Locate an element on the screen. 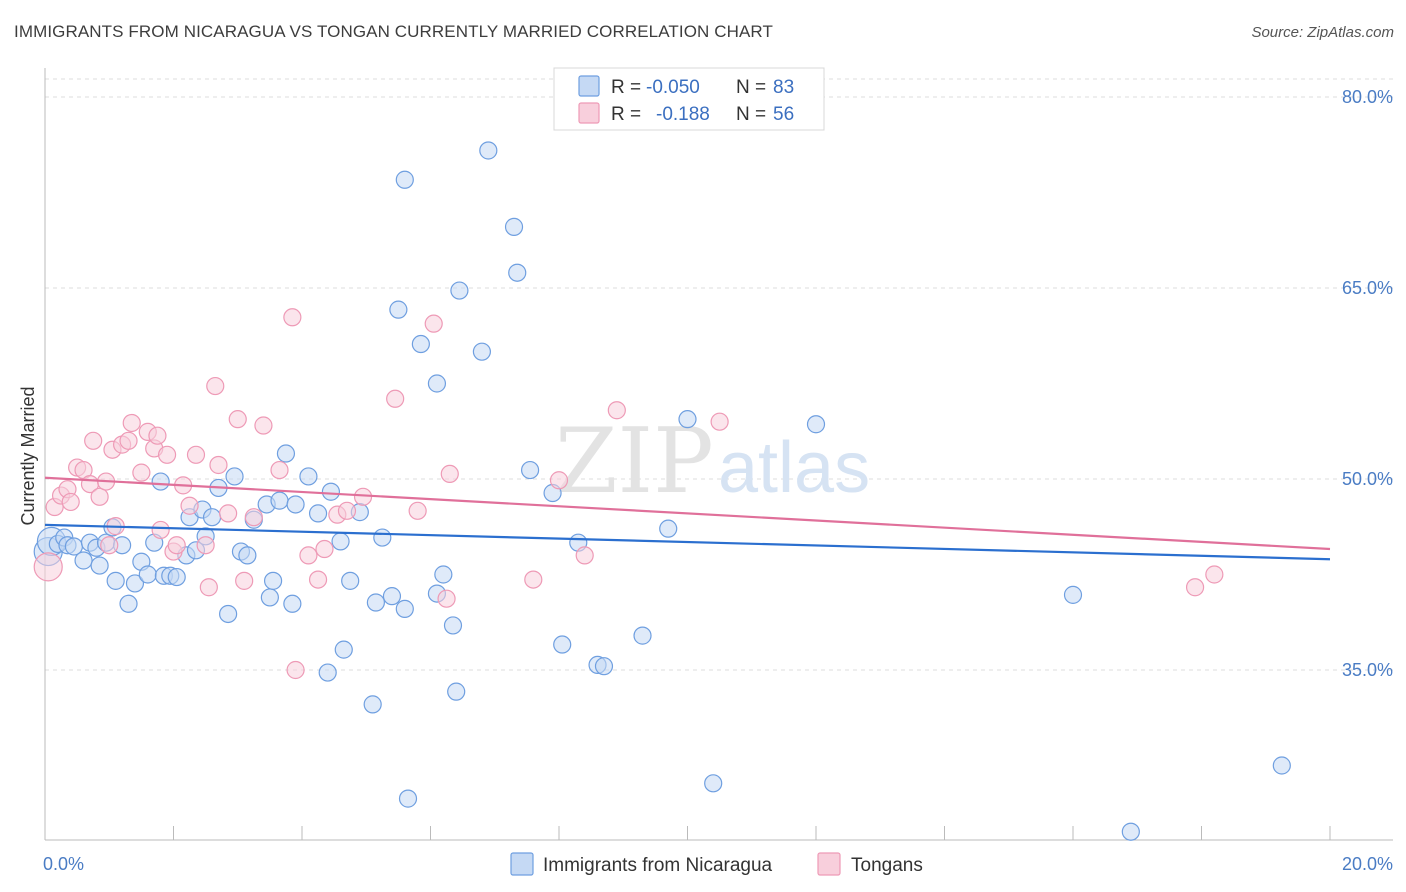 The image size is (1406, 892). watermark: ZIP atlas is located at coordinates (712, 461).